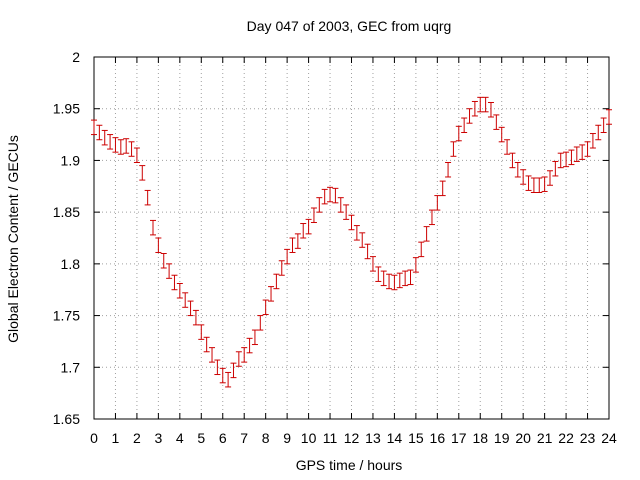 Image resolution: width=640 pixels, height=480 pixels. I want to click on x-tick-label: 18, so click(480, 438).